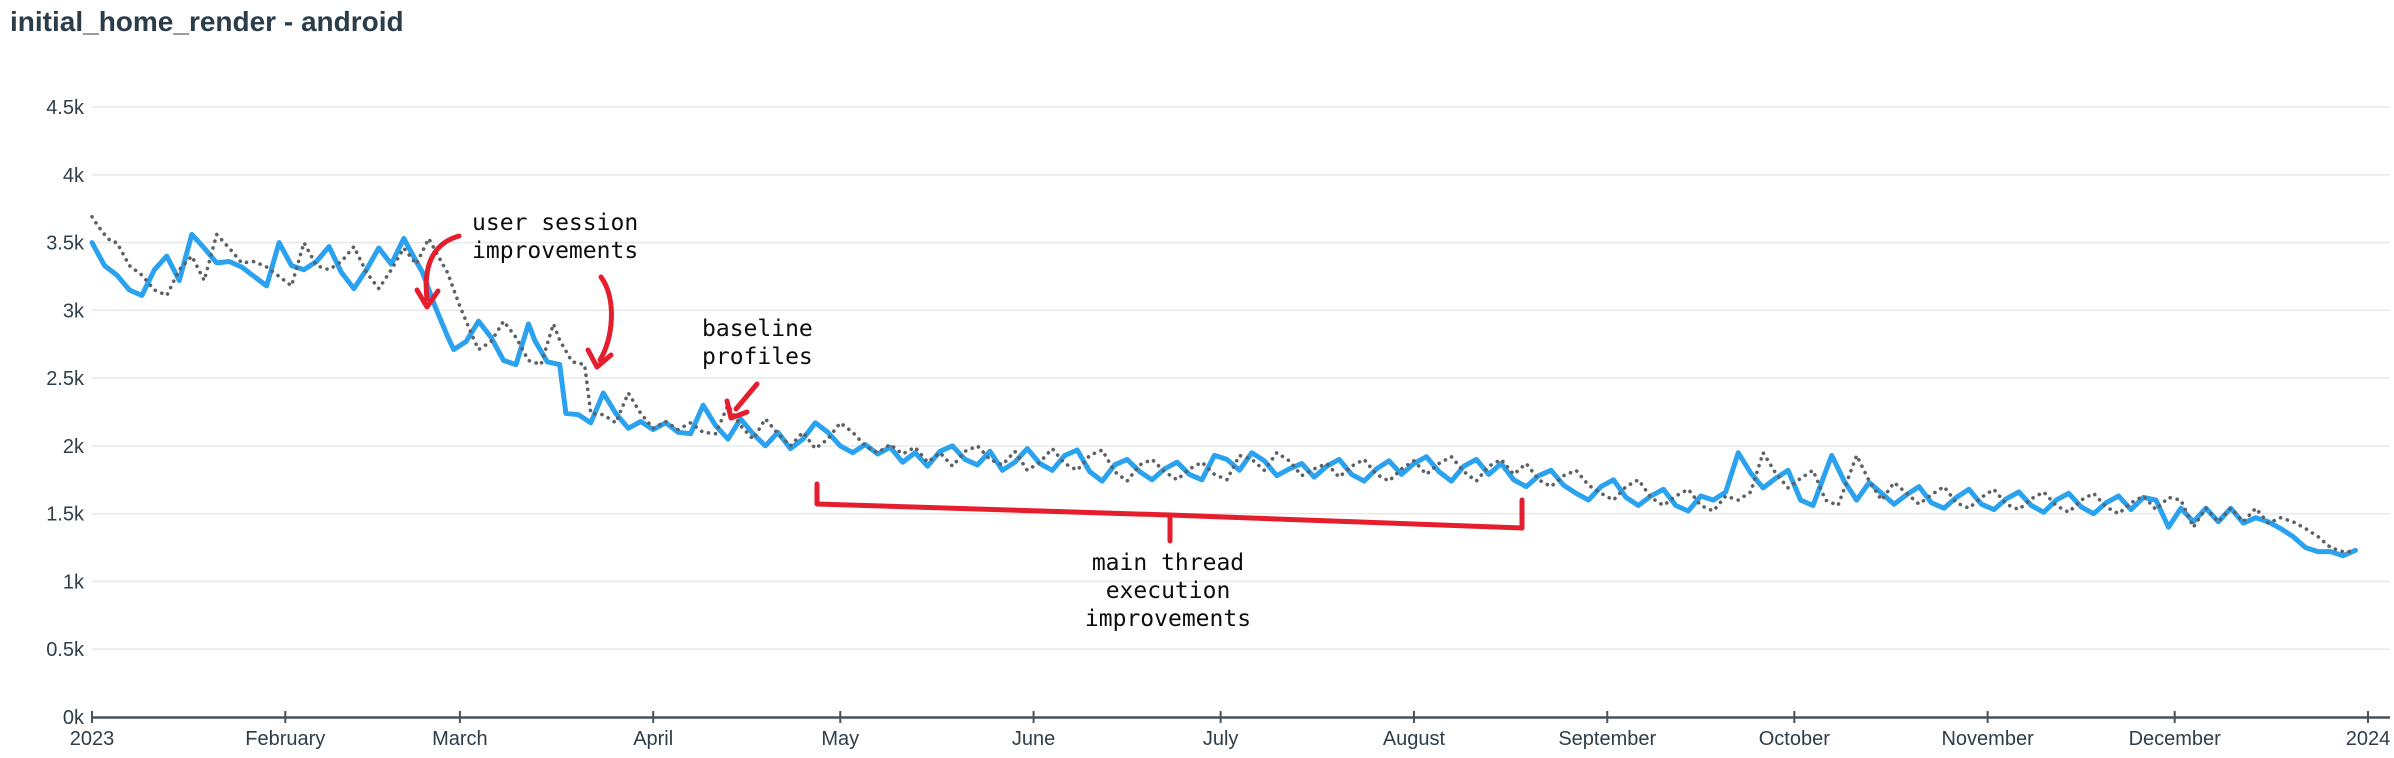 This screenshot has width=2394, height=758. I want to click on x-axis-tick-label: July, so click(1221, 739).